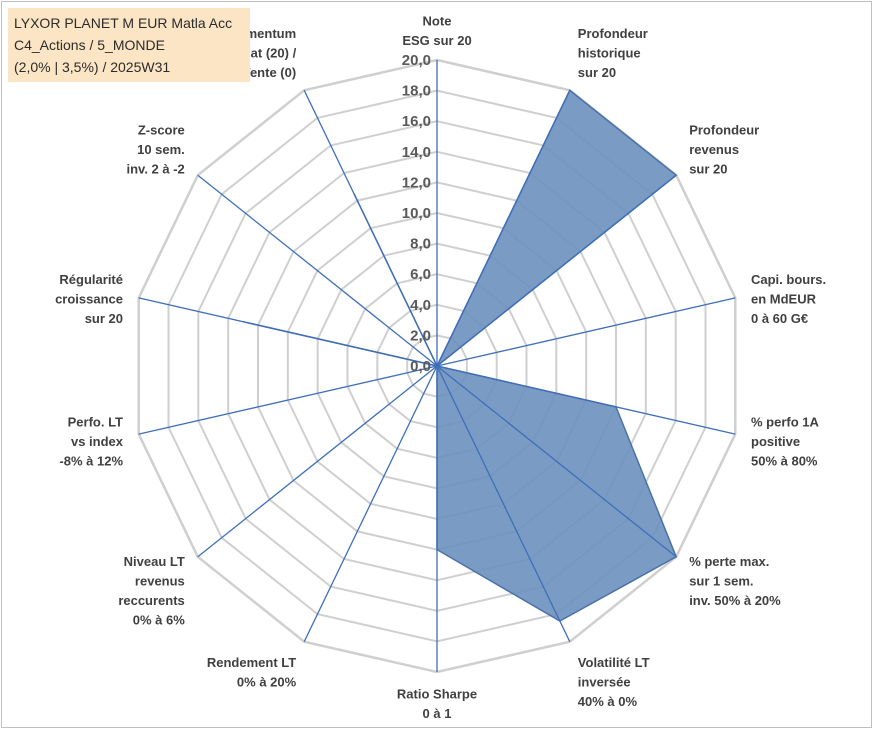 Image resolution: width=875 pixels, height=731 pixels. What do you see at coordinates (784, 461) in the screenshot?
I see `axis-label-line: 50% à 80%` at bounding box center [784, 461].